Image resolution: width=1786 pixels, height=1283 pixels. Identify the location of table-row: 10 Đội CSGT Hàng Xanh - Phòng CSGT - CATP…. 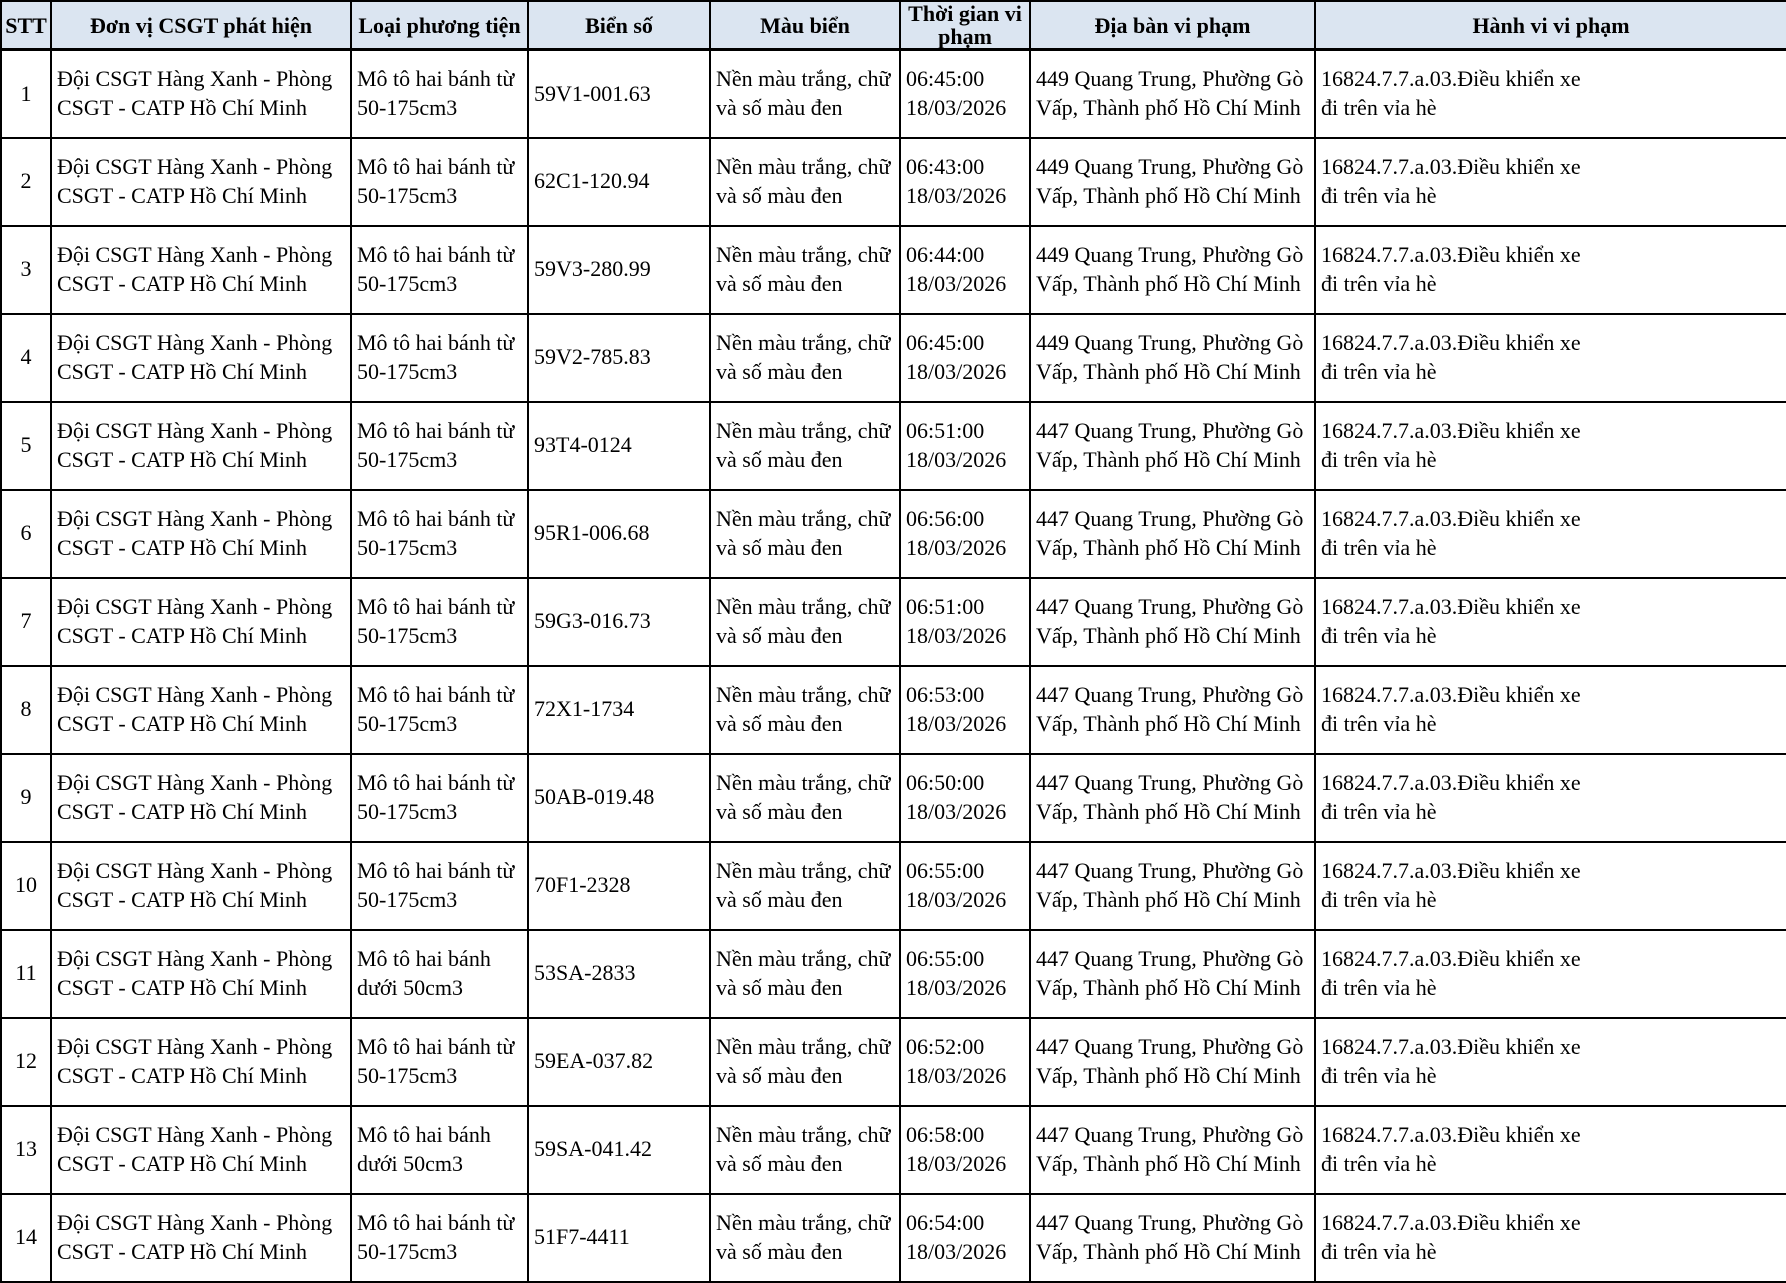
(893, 885).